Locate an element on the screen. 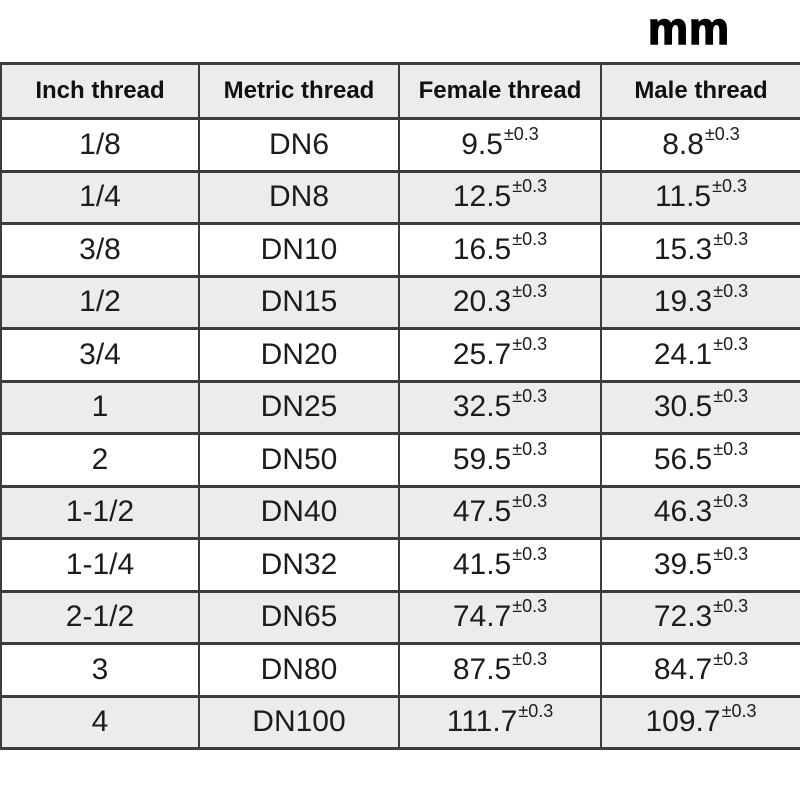 The image size is (800, 800). cell-female-thread: 47.5±0.3 is located at coordinates (500, 512).